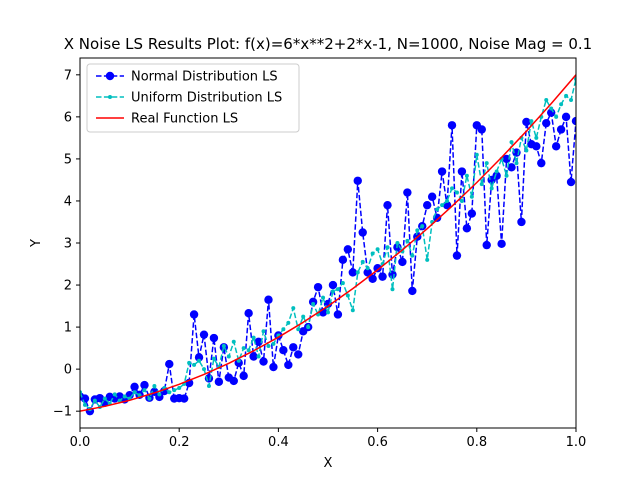 The height and width of the screenshot is (480, 640). I want to click on x-tick-label: 0.4, so click(278, 442).